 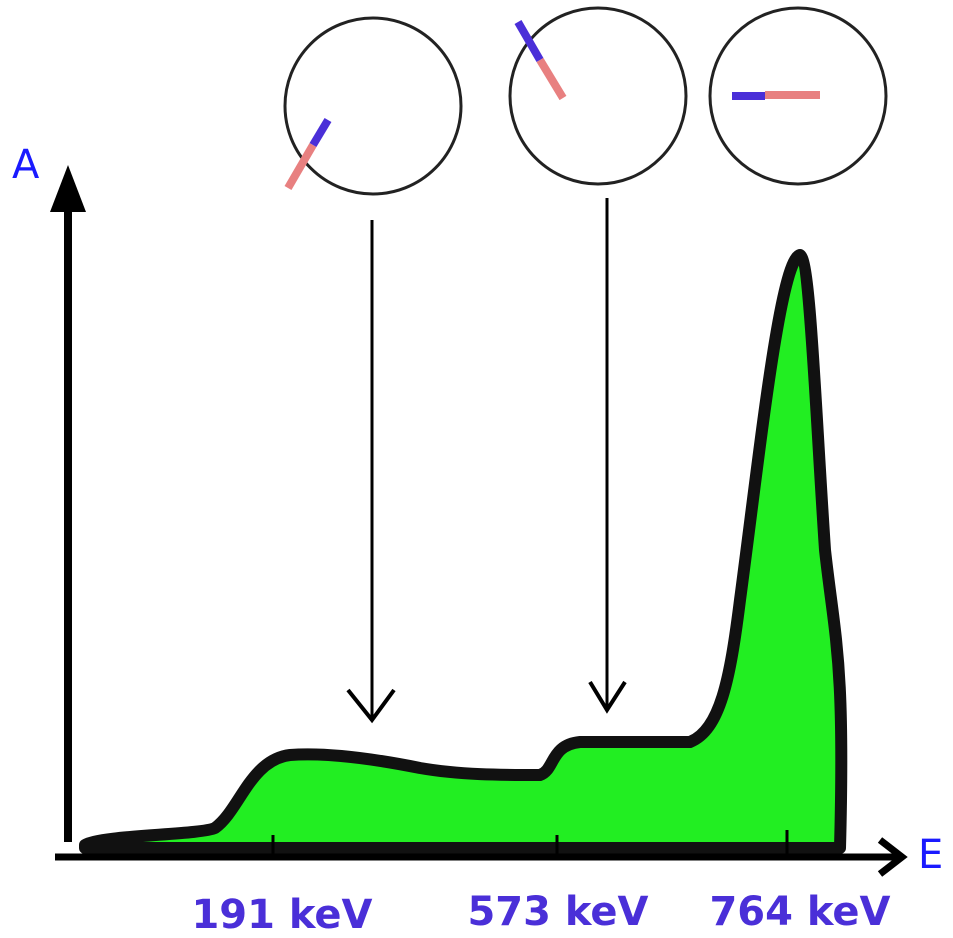 I want to click on y-axis-label: A, so click(x=26, y=165).